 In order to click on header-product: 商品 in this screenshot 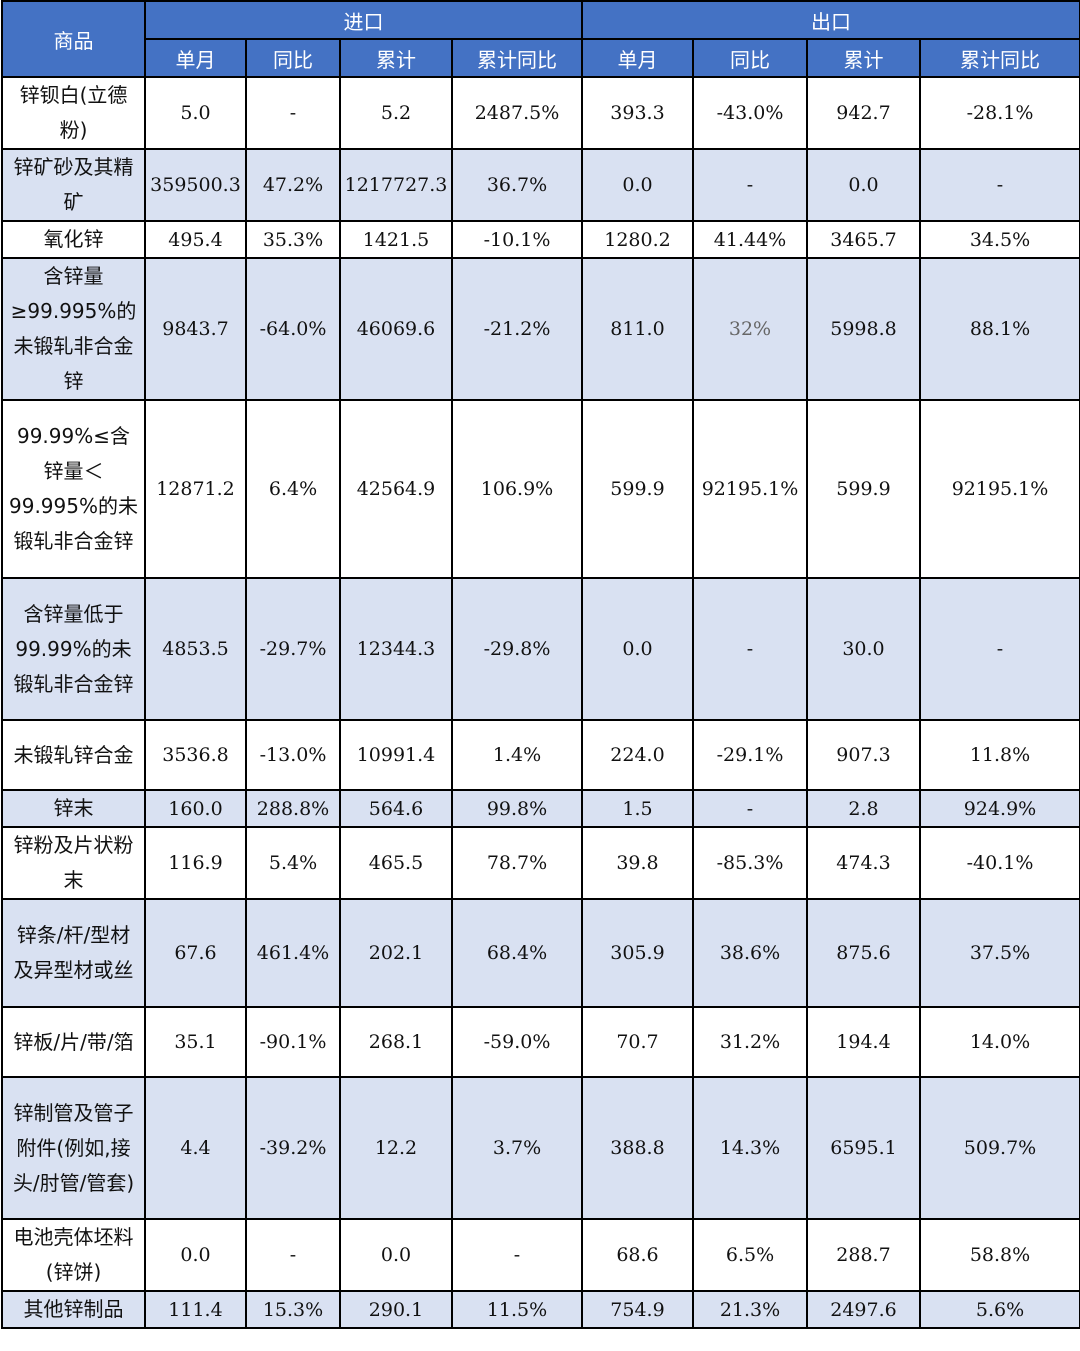, I will do `click(73, 39)`.